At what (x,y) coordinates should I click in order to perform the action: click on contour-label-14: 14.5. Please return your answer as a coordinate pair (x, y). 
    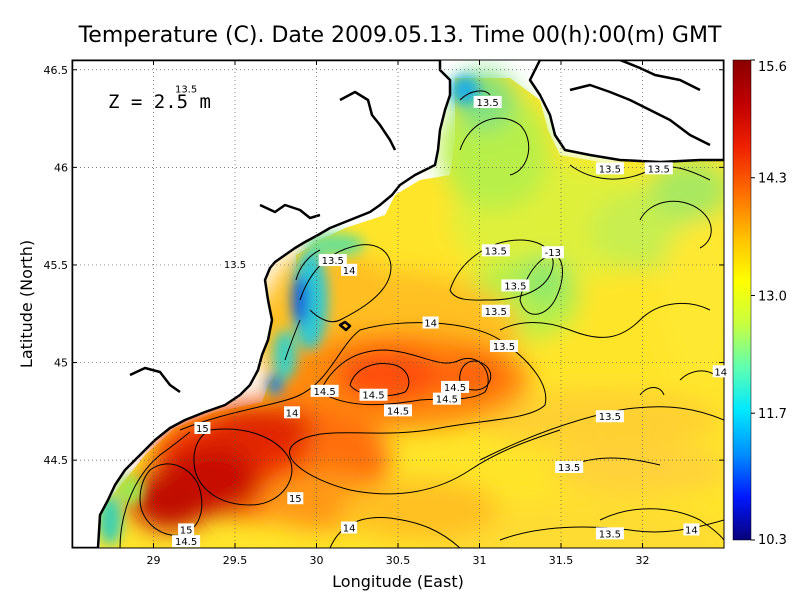
    Looking at the image, I should click on (373, 395).